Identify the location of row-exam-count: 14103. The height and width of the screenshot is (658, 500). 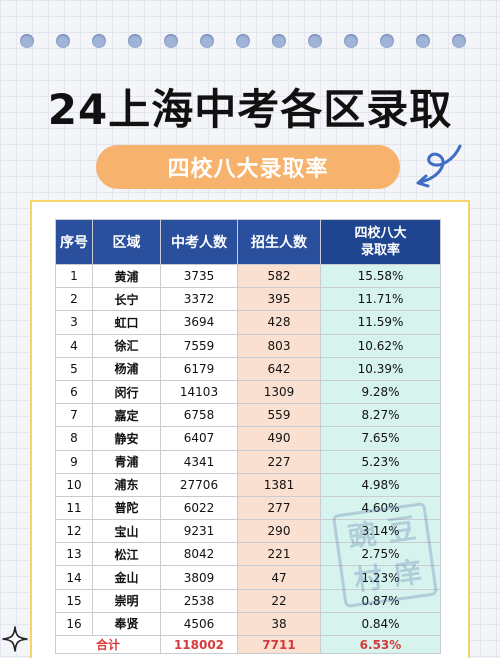
(199, 392).